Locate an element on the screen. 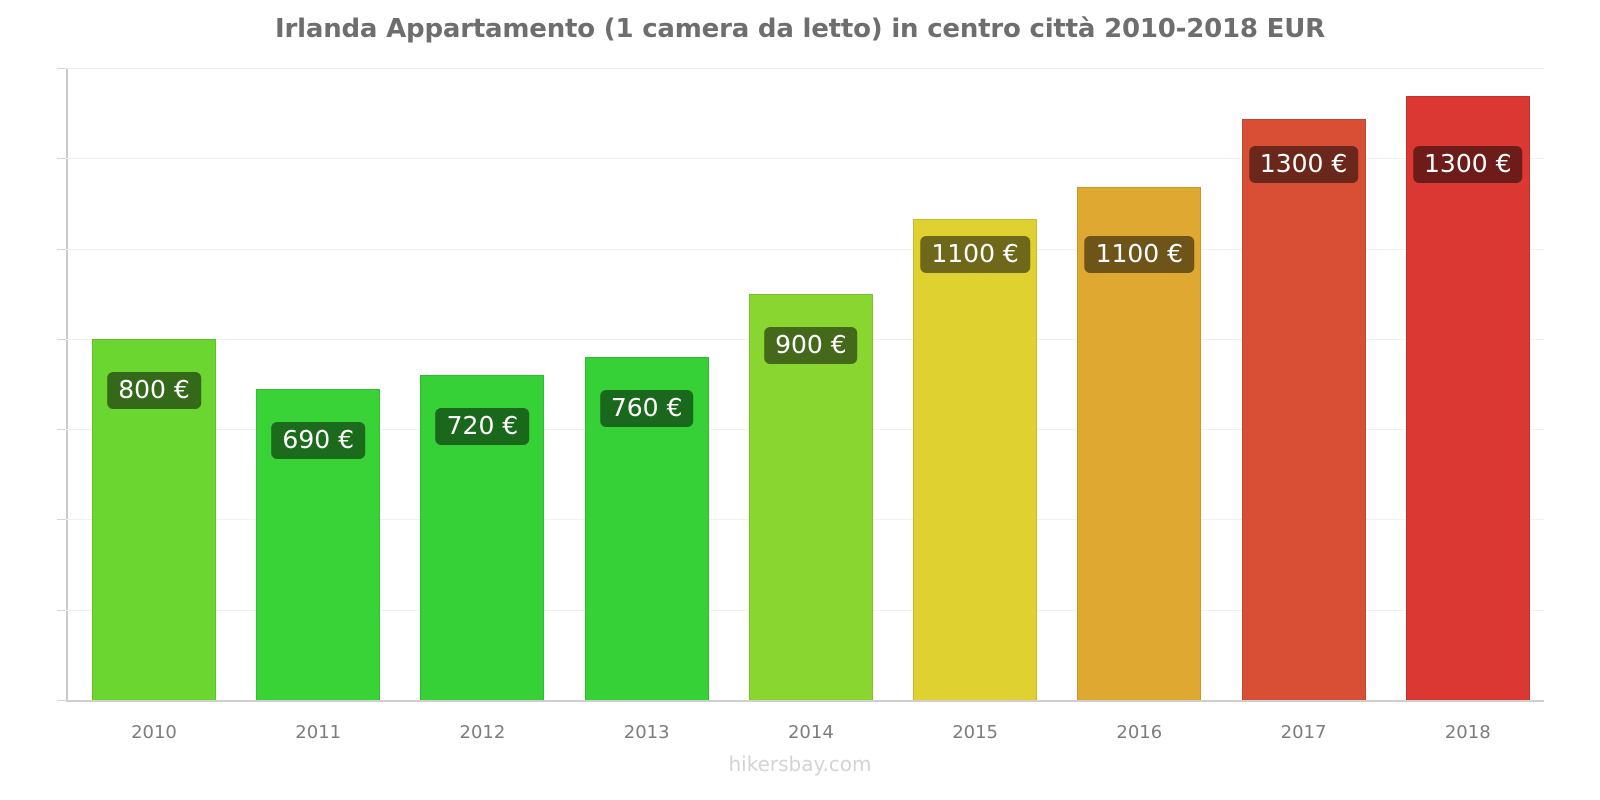  bar-value-label-2013: 760 € is located at coordinates (646, 408).